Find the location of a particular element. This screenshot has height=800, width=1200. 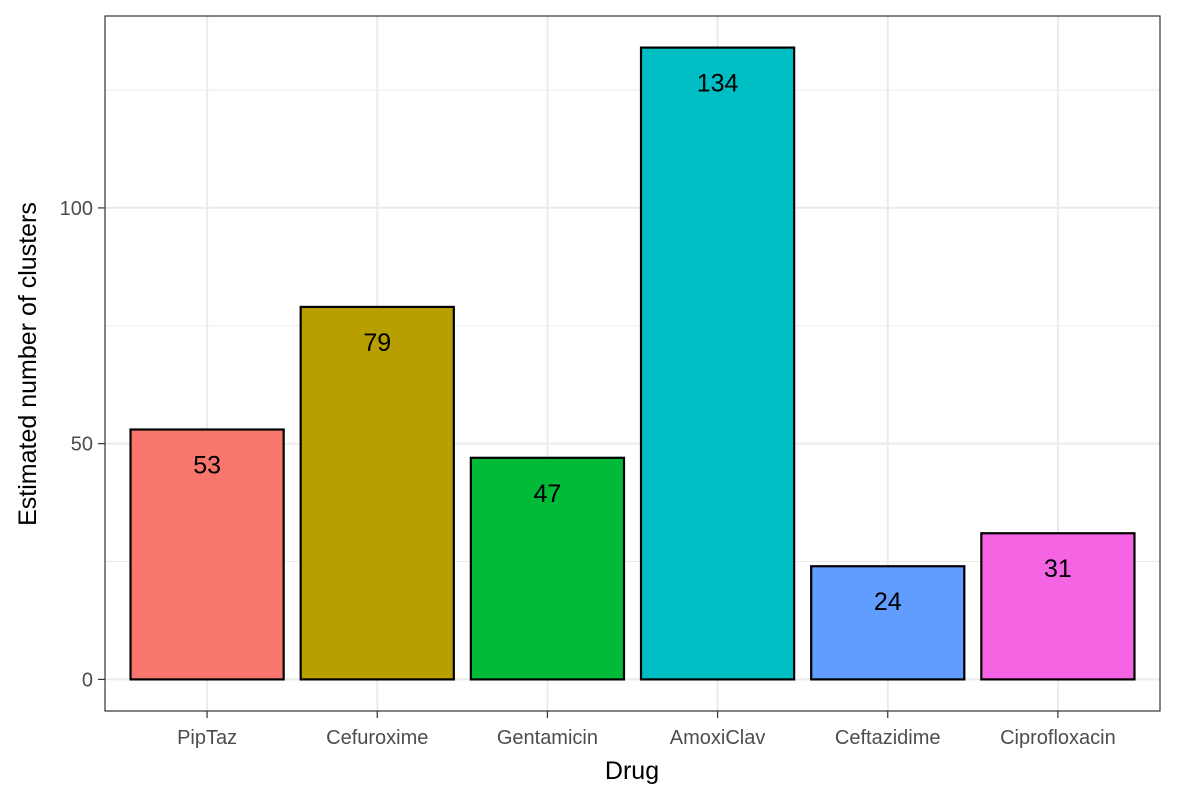

bar-ceftazidime is located at coordinates (888, 623).